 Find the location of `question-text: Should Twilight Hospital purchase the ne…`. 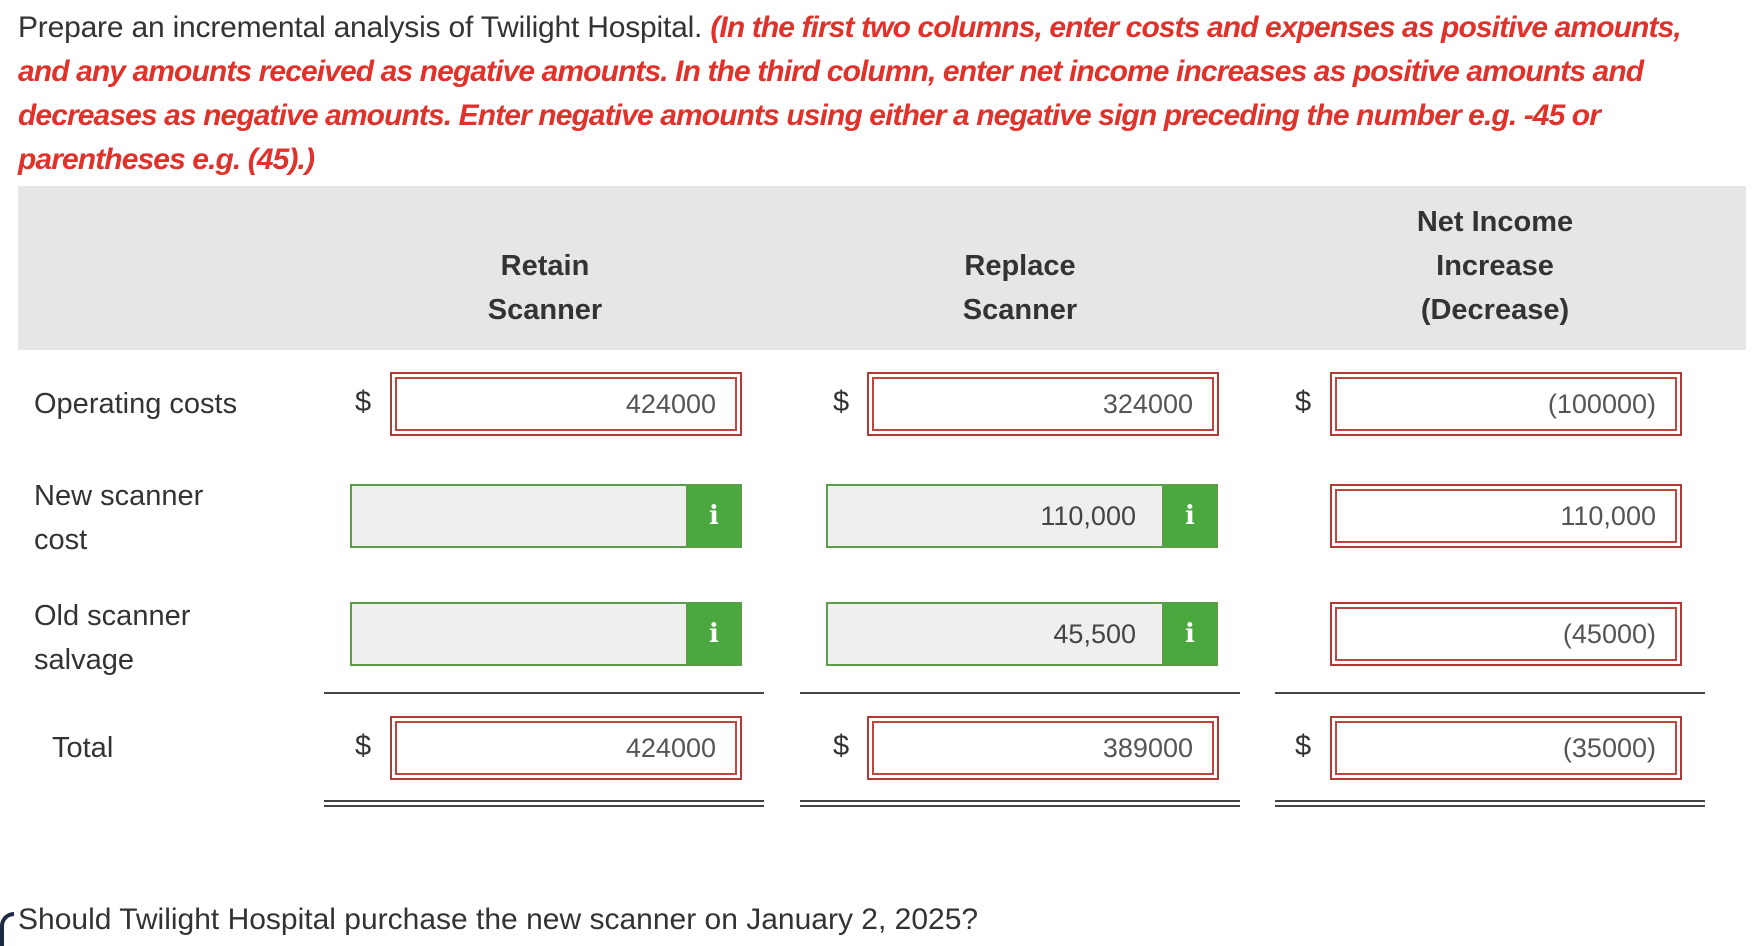

question-text: Should Twilight Hospital purchase the ne… is located at coordinates (498, 919).